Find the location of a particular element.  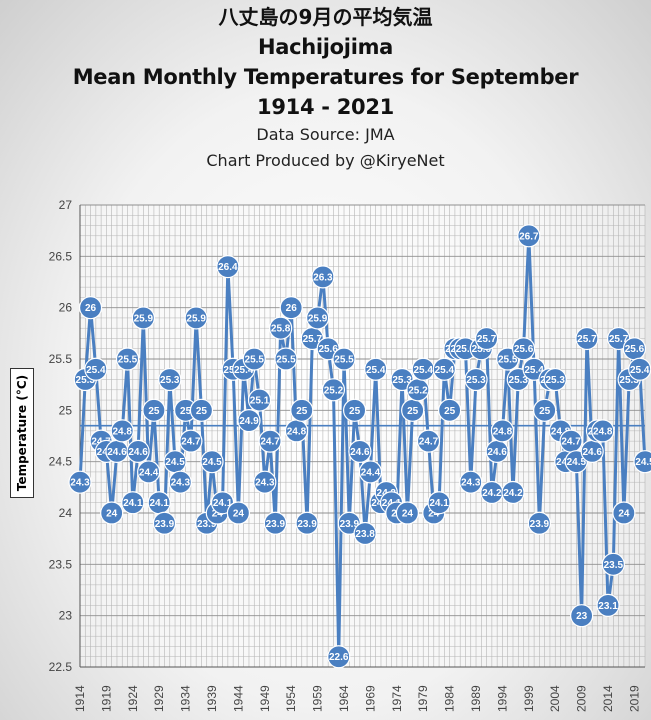

data-point: 24 is located at coordinates (407, 513).